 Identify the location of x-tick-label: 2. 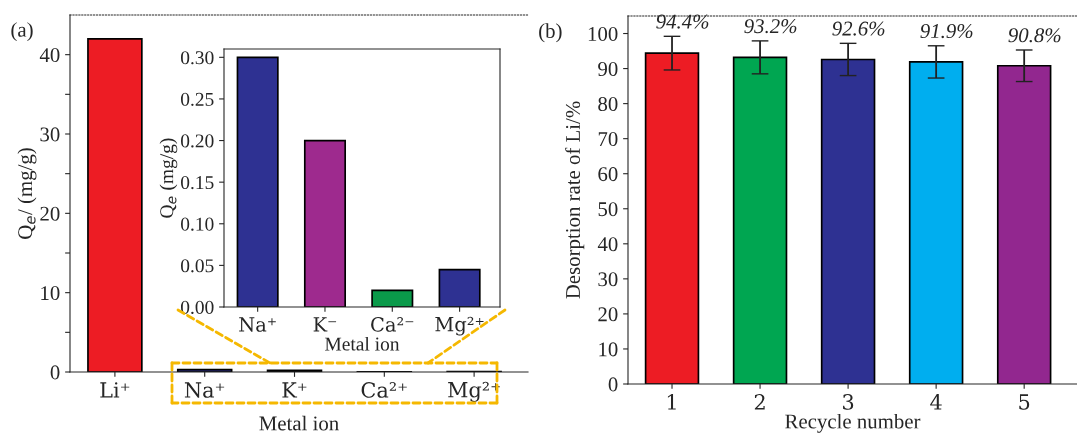
(759, 402).